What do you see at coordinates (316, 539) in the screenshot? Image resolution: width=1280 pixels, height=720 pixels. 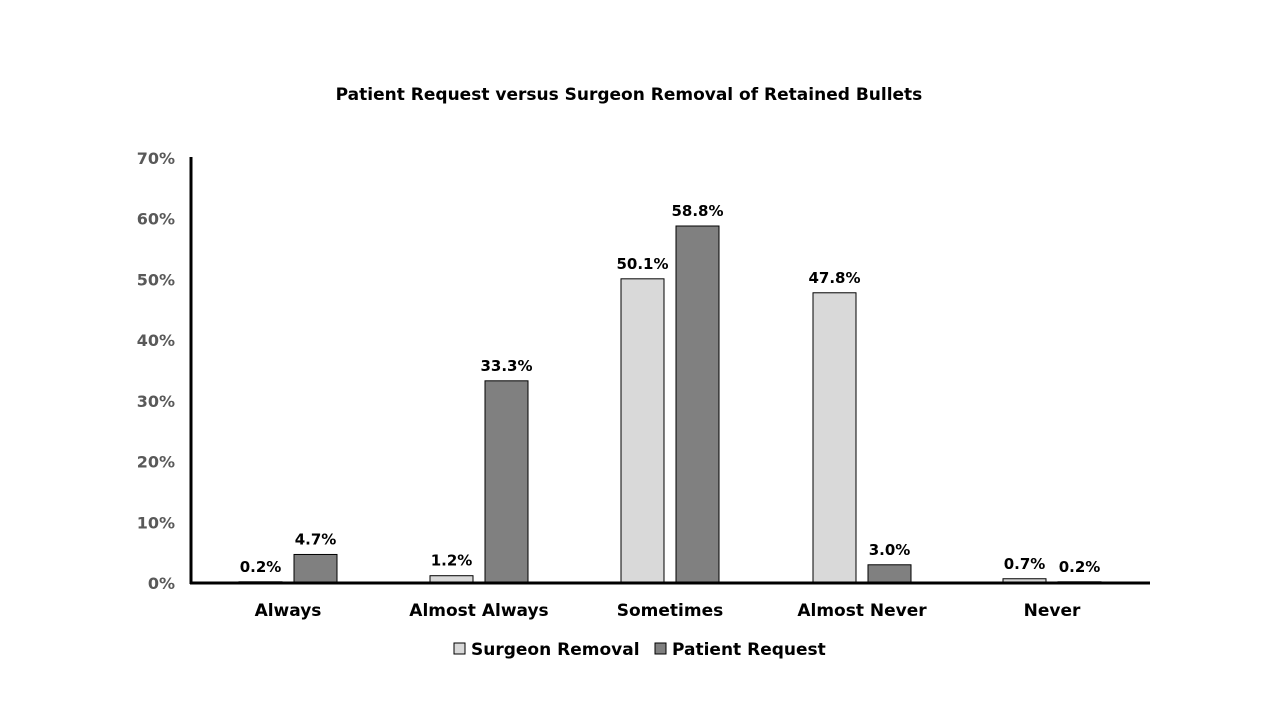 I see `data-label: 4.7%` at bounding box center [316, 539].